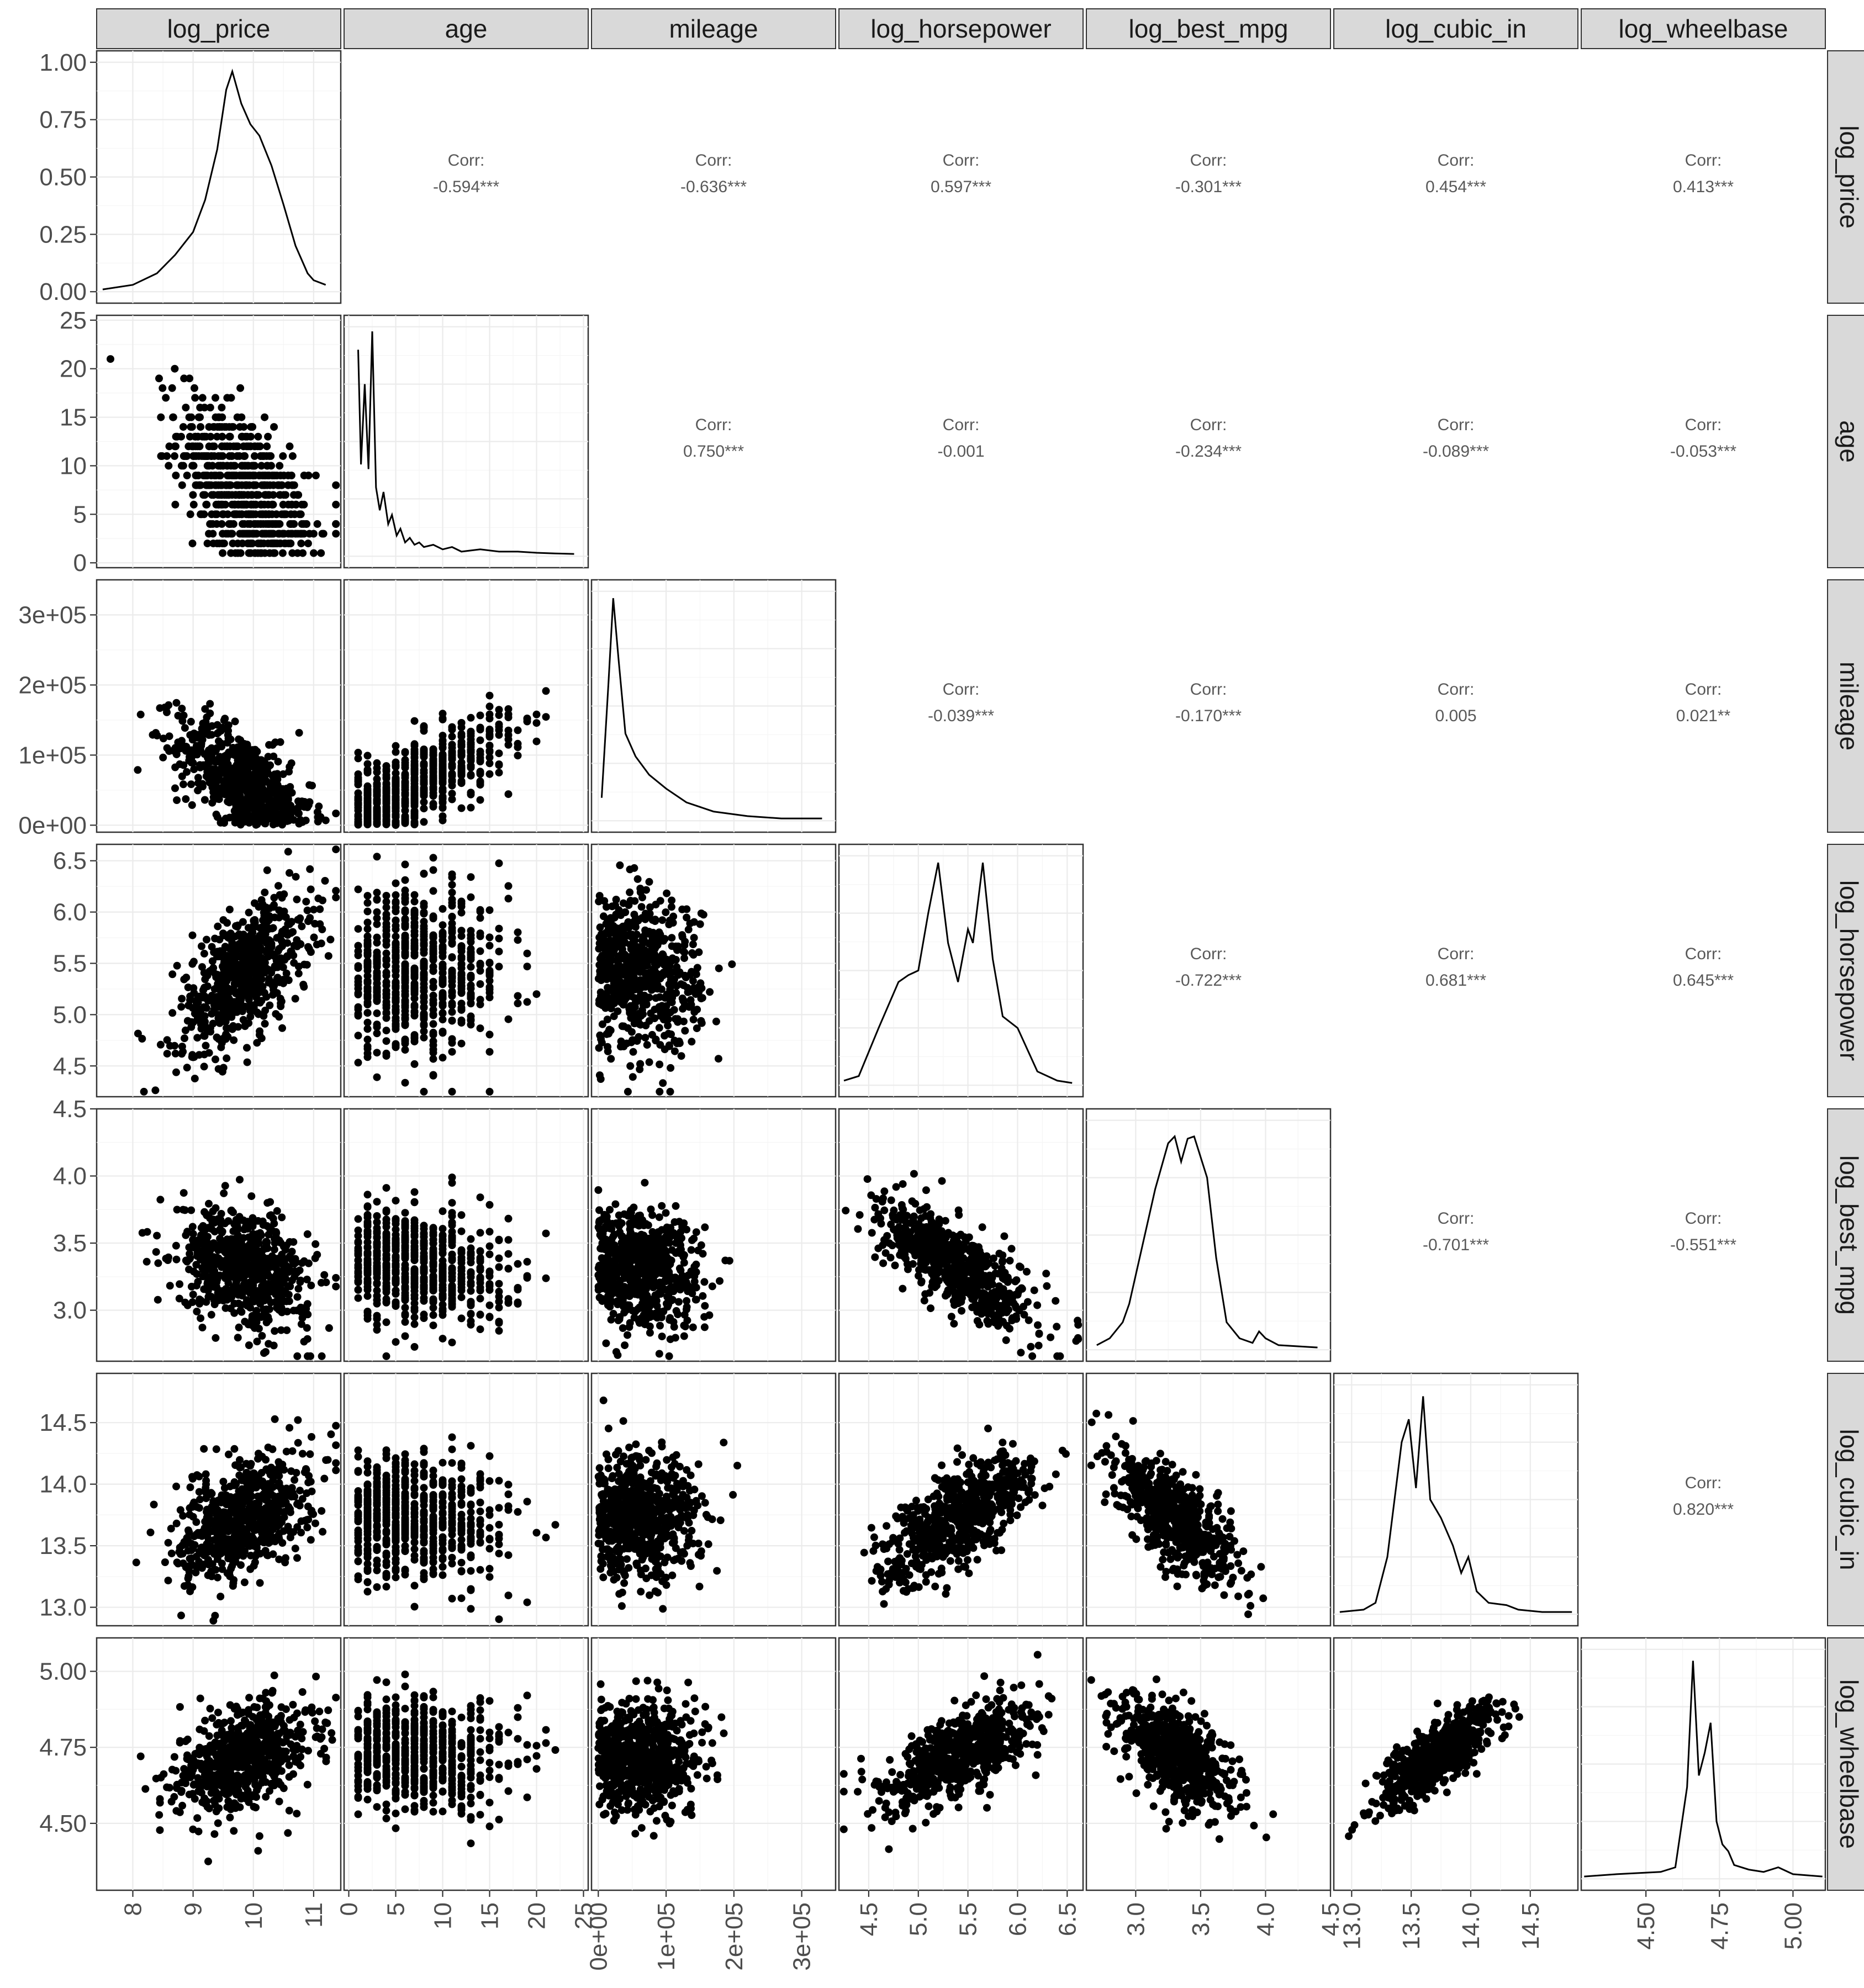 The width and height of the screenshot is (1864, 1988). Describe the element at coordinates (63, 234) in the screenshot. I see `y-tick-label: 0.25` at that location.